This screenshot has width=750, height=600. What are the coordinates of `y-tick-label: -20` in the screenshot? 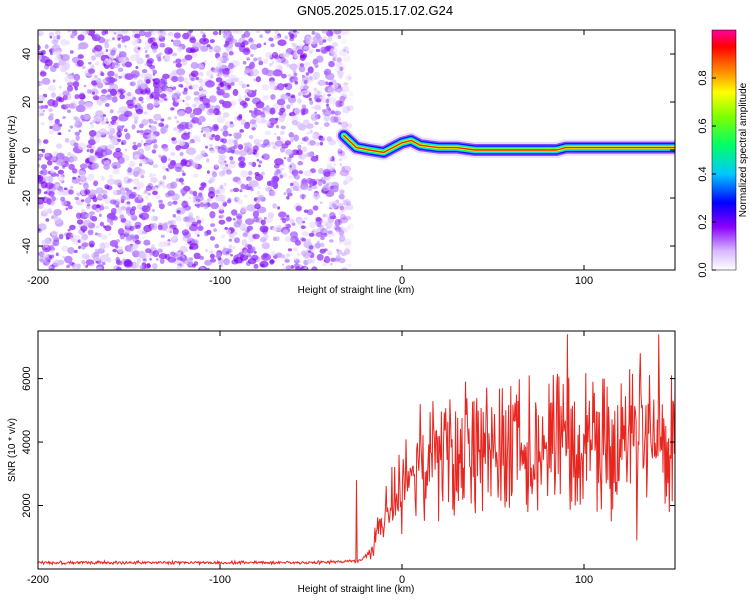 It's located at (27, 198).